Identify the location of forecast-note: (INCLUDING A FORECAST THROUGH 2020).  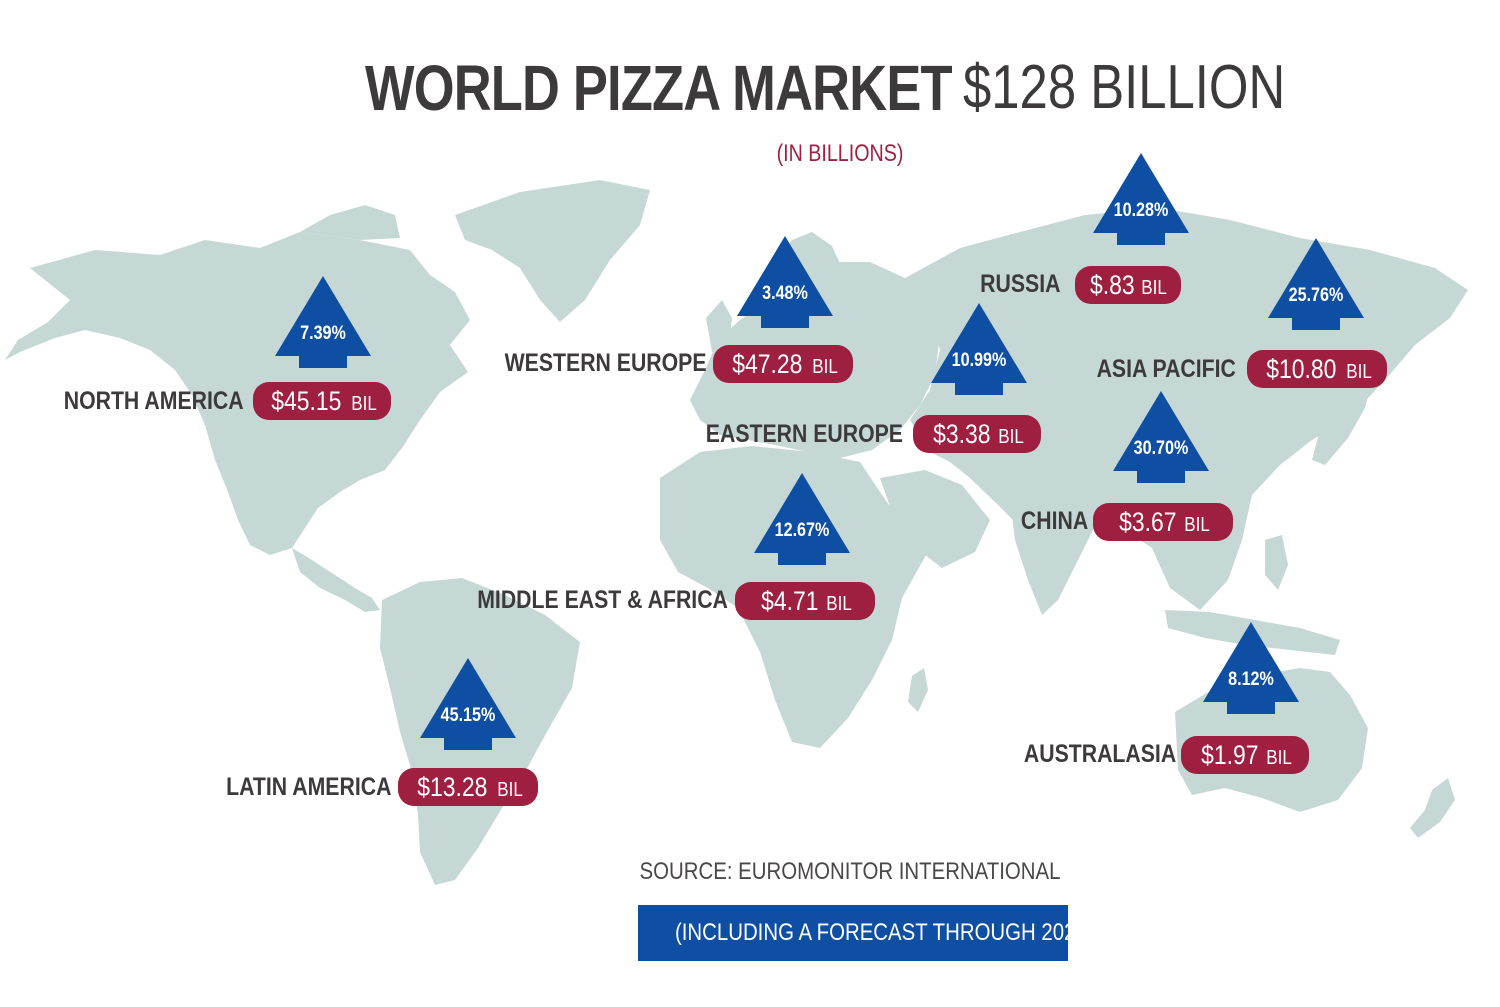
(884, 932).